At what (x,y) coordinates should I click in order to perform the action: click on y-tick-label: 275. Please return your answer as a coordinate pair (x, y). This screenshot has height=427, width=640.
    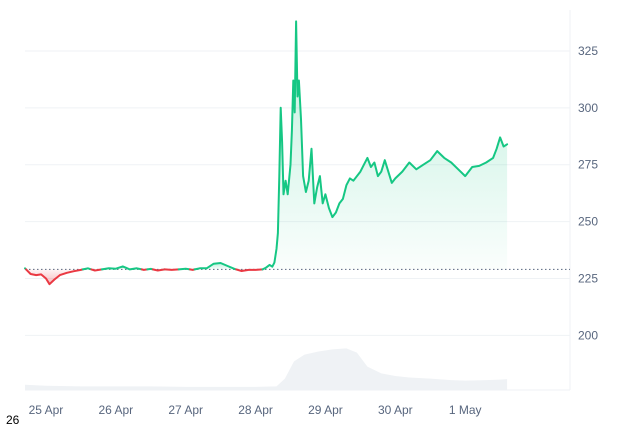
    Looking at the image, I should click on (588, 165).